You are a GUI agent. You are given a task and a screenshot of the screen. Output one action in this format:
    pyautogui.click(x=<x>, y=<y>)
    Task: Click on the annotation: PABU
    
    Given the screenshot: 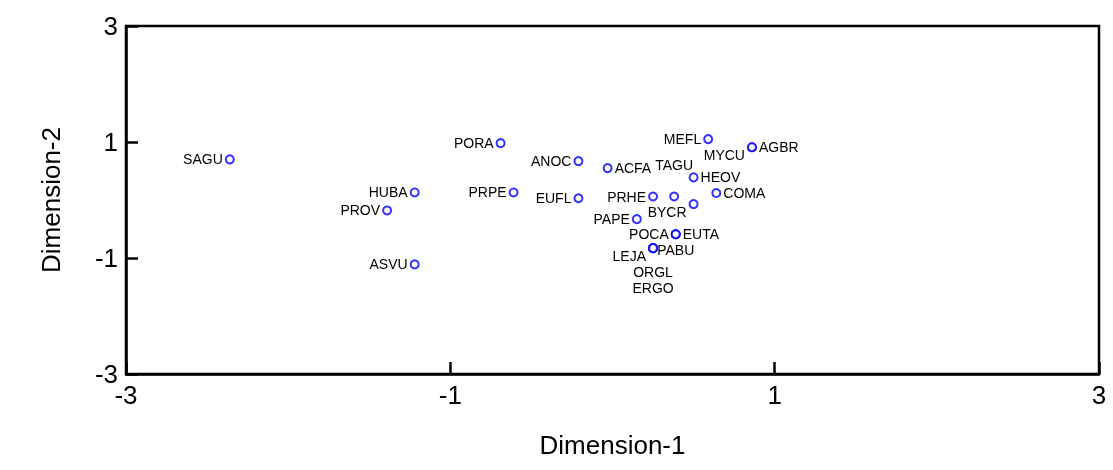 What is the action you would take?
    pyautogui.click(x=676, y=250)
    